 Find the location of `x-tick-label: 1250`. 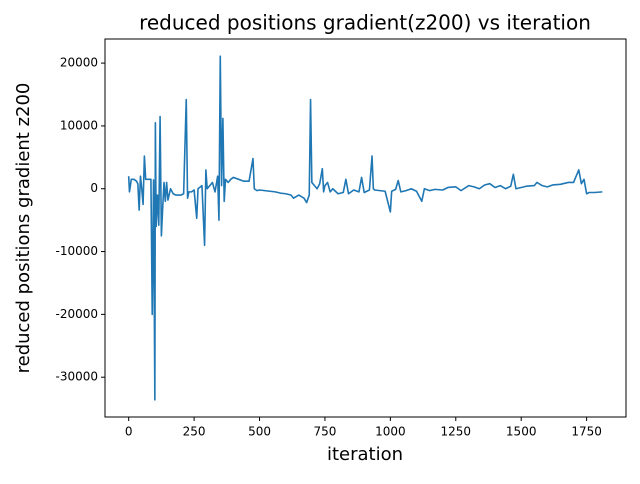

x-tick-label: 1250 is located at coordinates (456, 432).